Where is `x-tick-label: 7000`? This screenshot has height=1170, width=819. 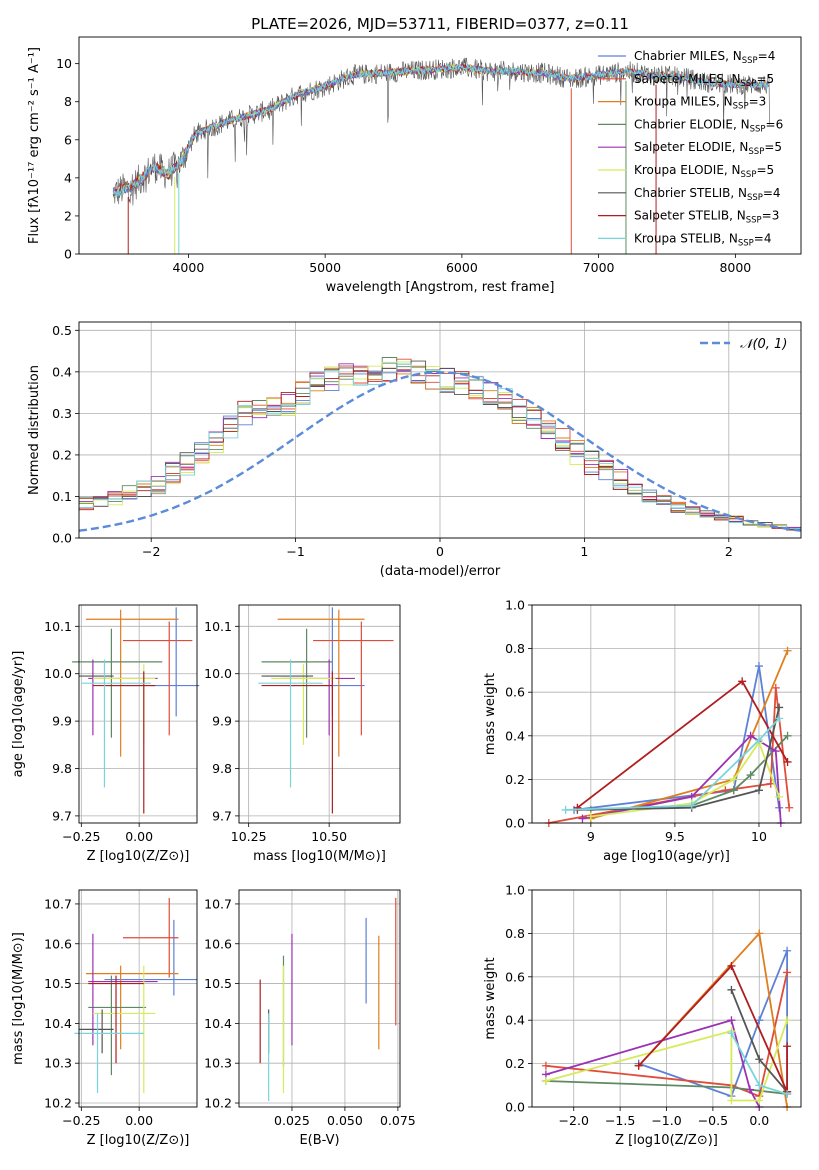 x-tick-label: 7000 is located at coordinates (599, 267).